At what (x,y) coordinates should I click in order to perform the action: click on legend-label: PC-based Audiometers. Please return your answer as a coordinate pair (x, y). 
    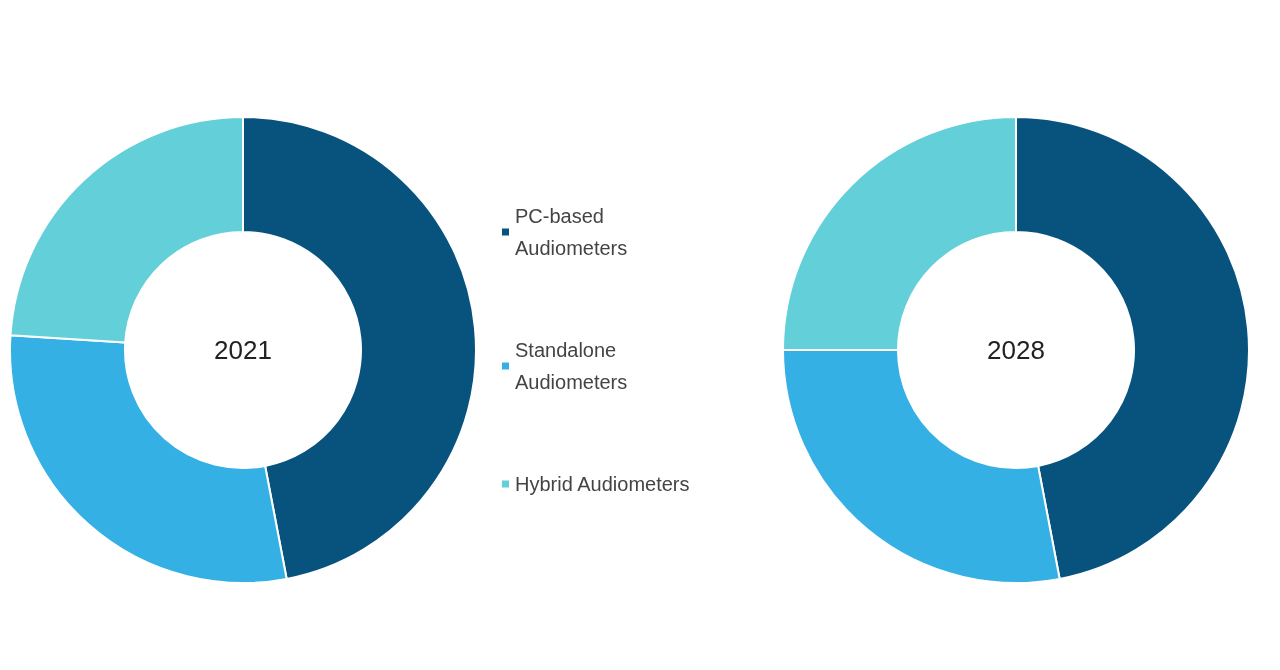
    Looking at the image, I should click on (571, 232).